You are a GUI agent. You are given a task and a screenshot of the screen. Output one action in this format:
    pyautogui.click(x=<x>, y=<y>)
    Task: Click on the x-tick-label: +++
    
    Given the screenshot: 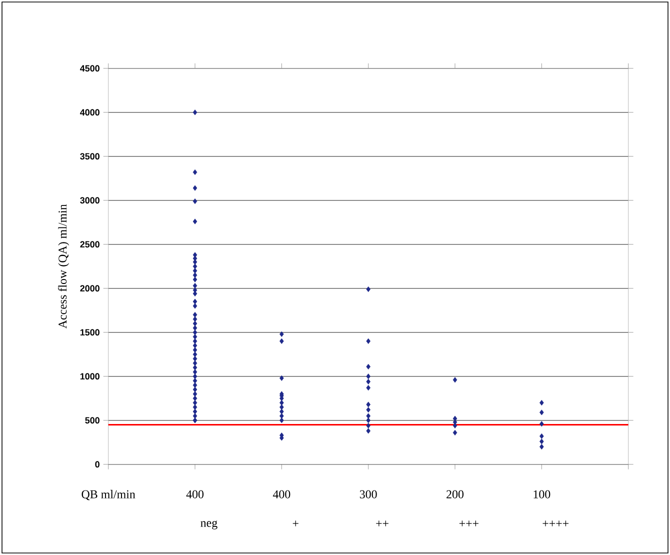 What is the action you would take?
    pyautogui.click(x=468, y=523)
    